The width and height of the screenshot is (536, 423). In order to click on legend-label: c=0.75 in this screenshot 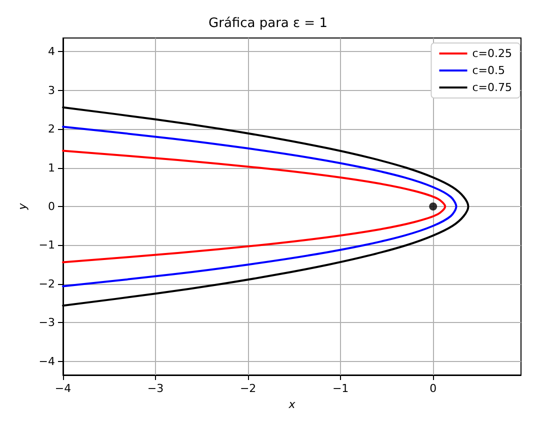, I will do `click(492, 87)`.